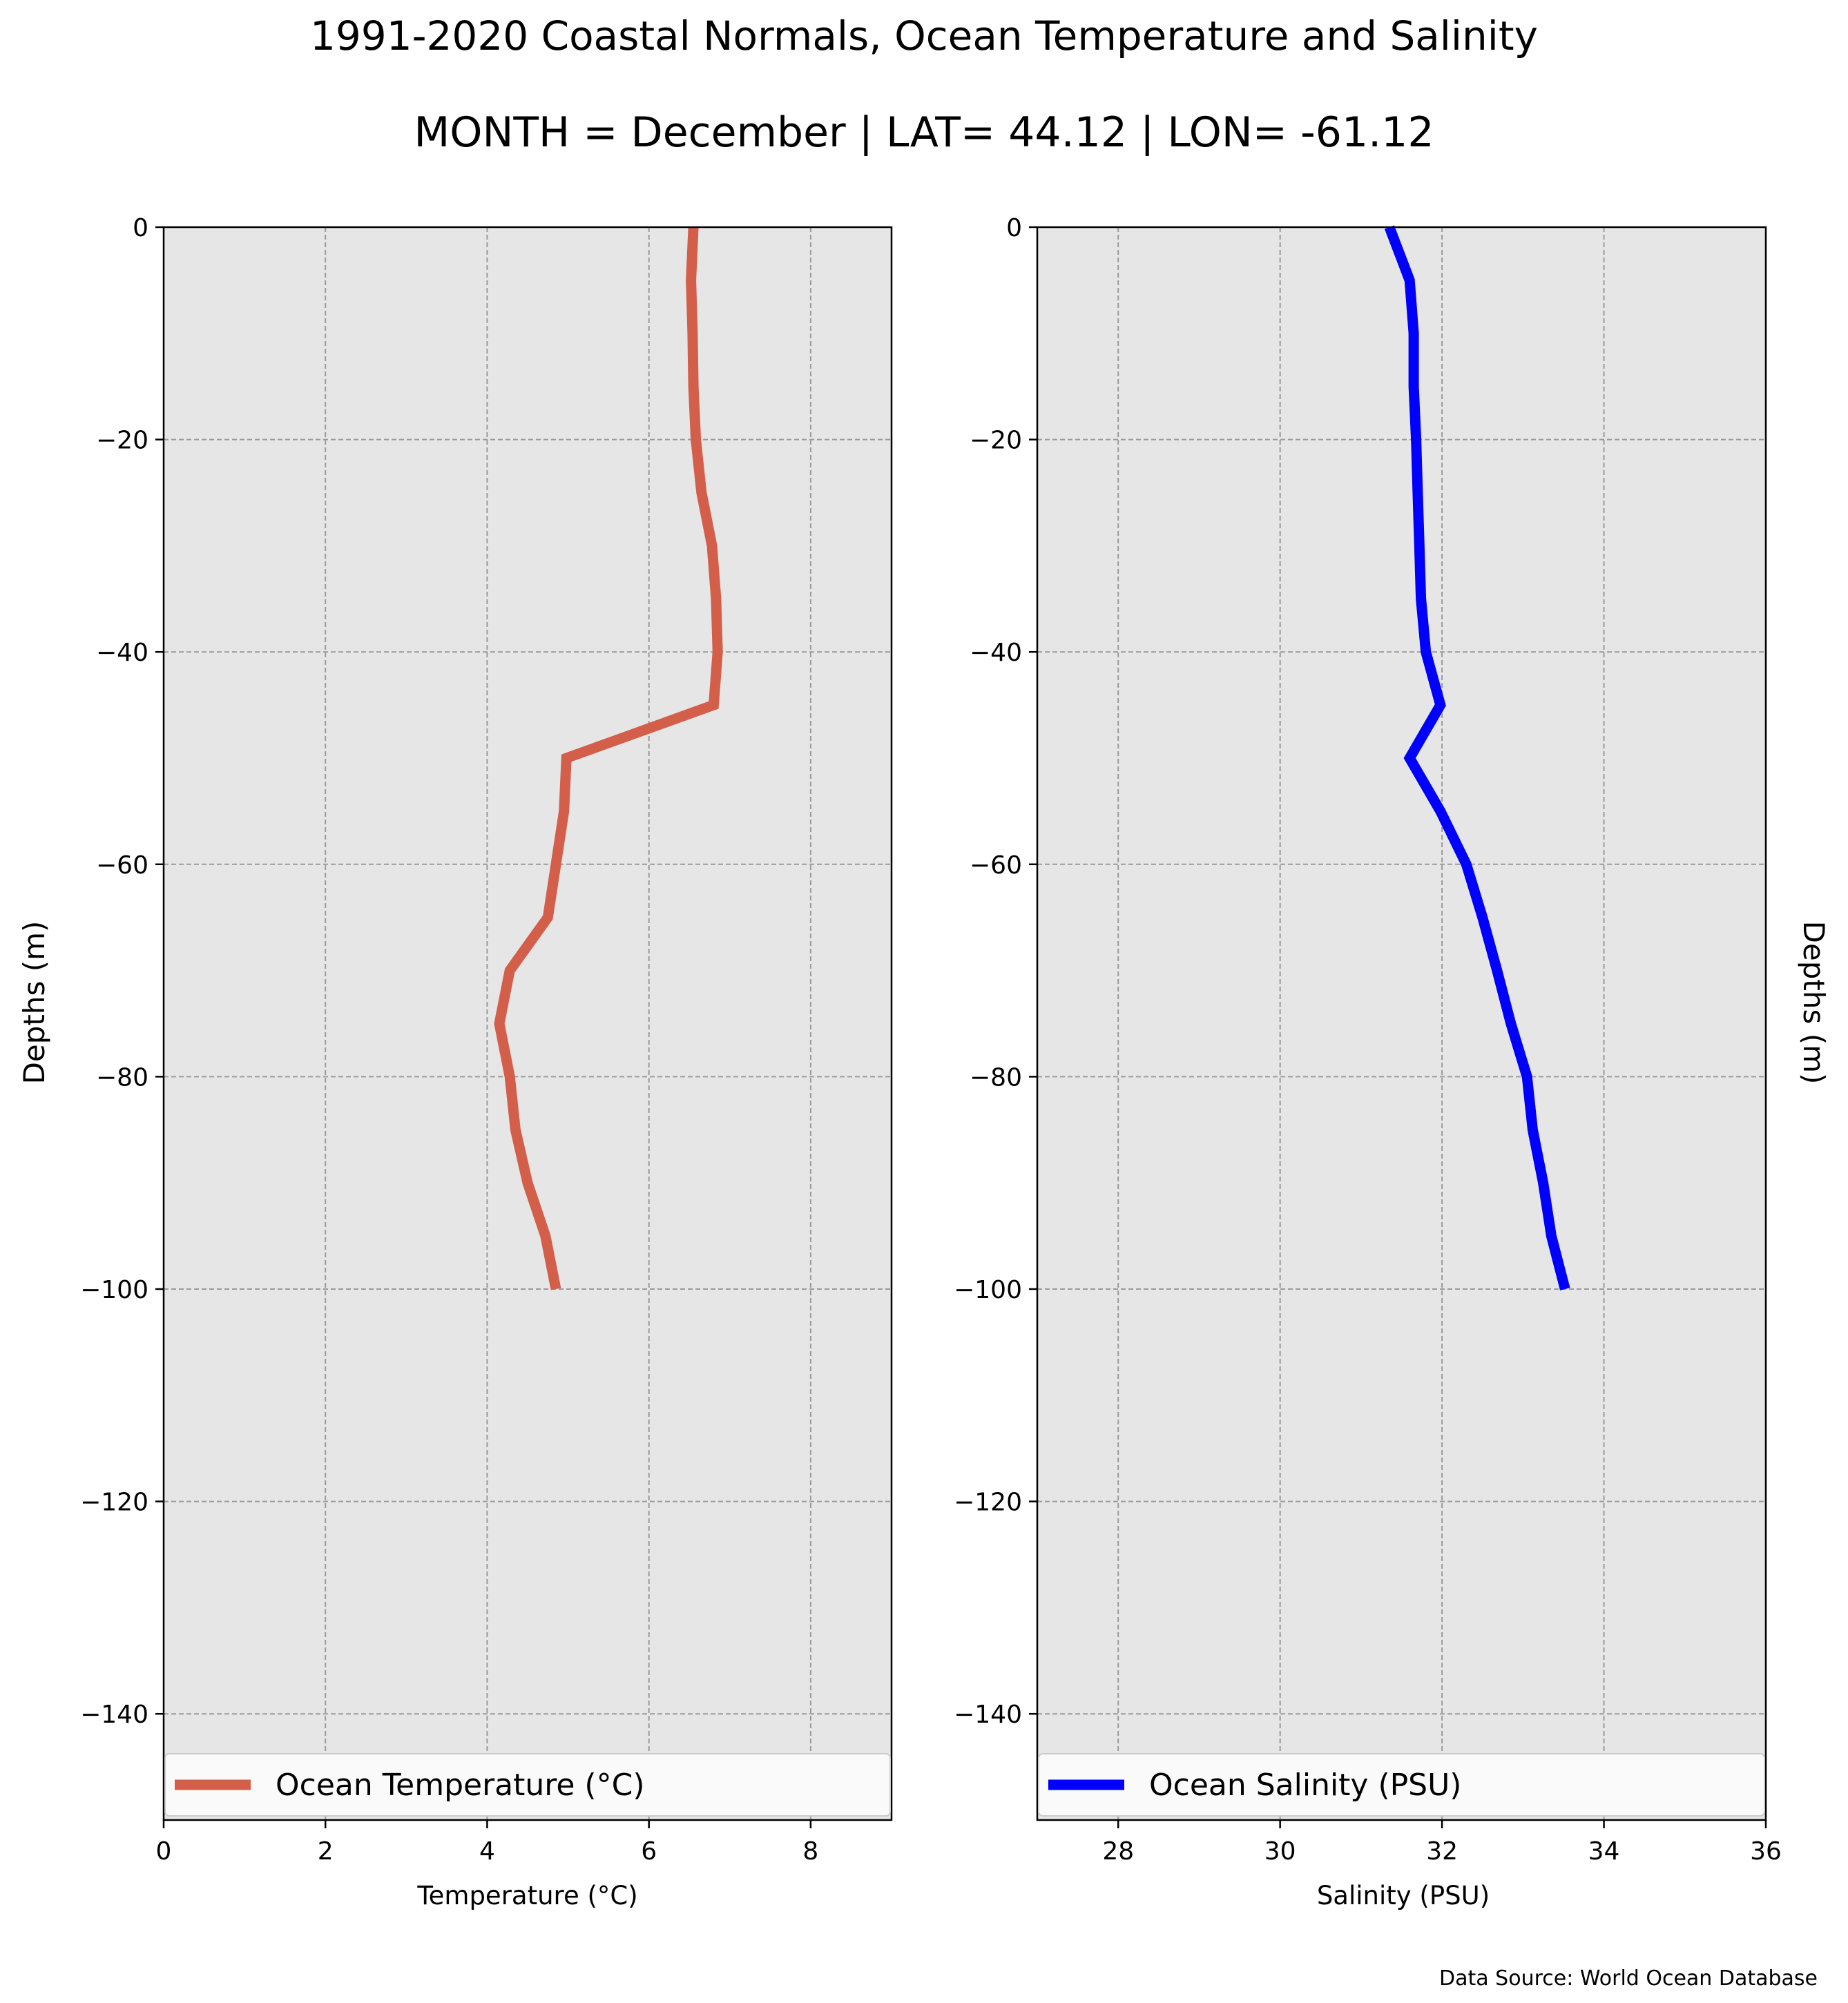 Image resolution: width=1848 pixels, height=2003 pixels. What do you see at coordinates (1477, 758) in the screenshot?
I see `salinity-series-line` at bounding box center [1477, 758].